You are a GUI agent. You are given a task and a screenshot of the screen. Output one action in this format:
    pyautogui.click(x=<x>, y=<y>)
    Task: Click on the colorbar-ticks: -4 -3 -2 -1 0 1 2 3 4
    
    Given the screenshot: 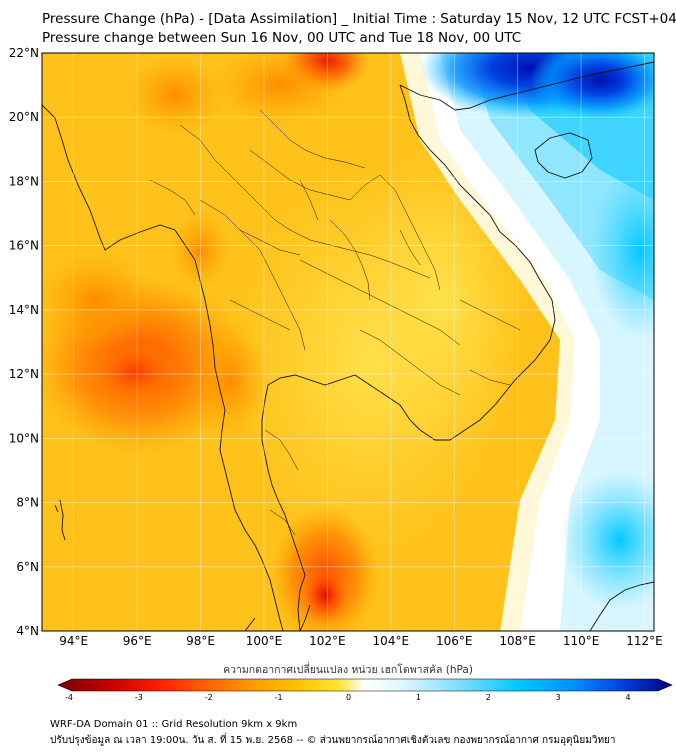 What is the action you would take?
    pyautogui.click(x=348, y=697)
    